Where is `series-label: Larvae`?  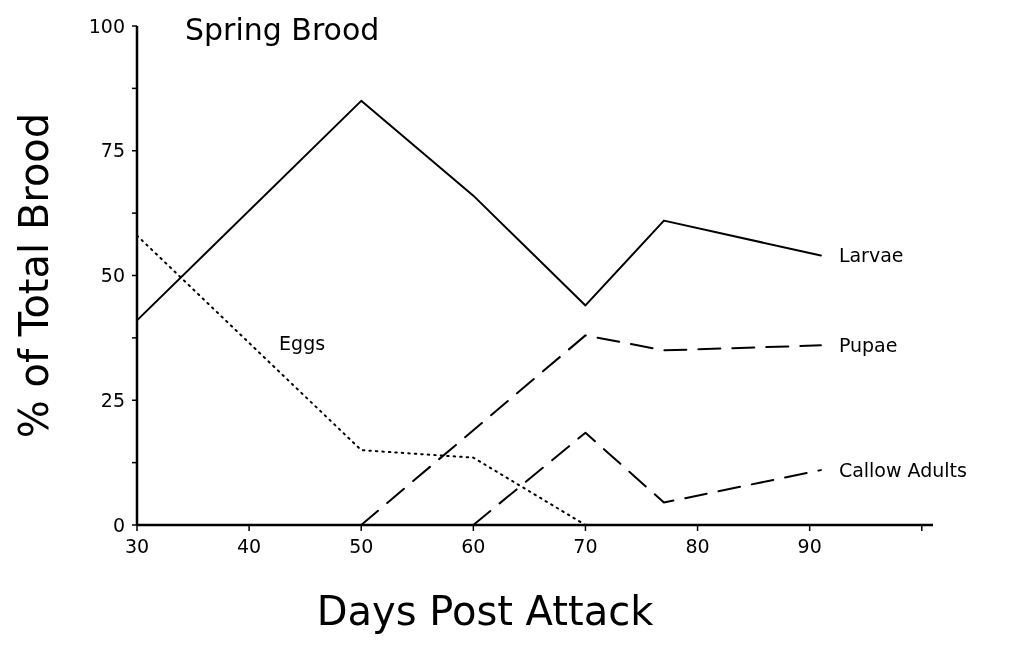
series-label: Larvae is located at coordinates (871, 255).